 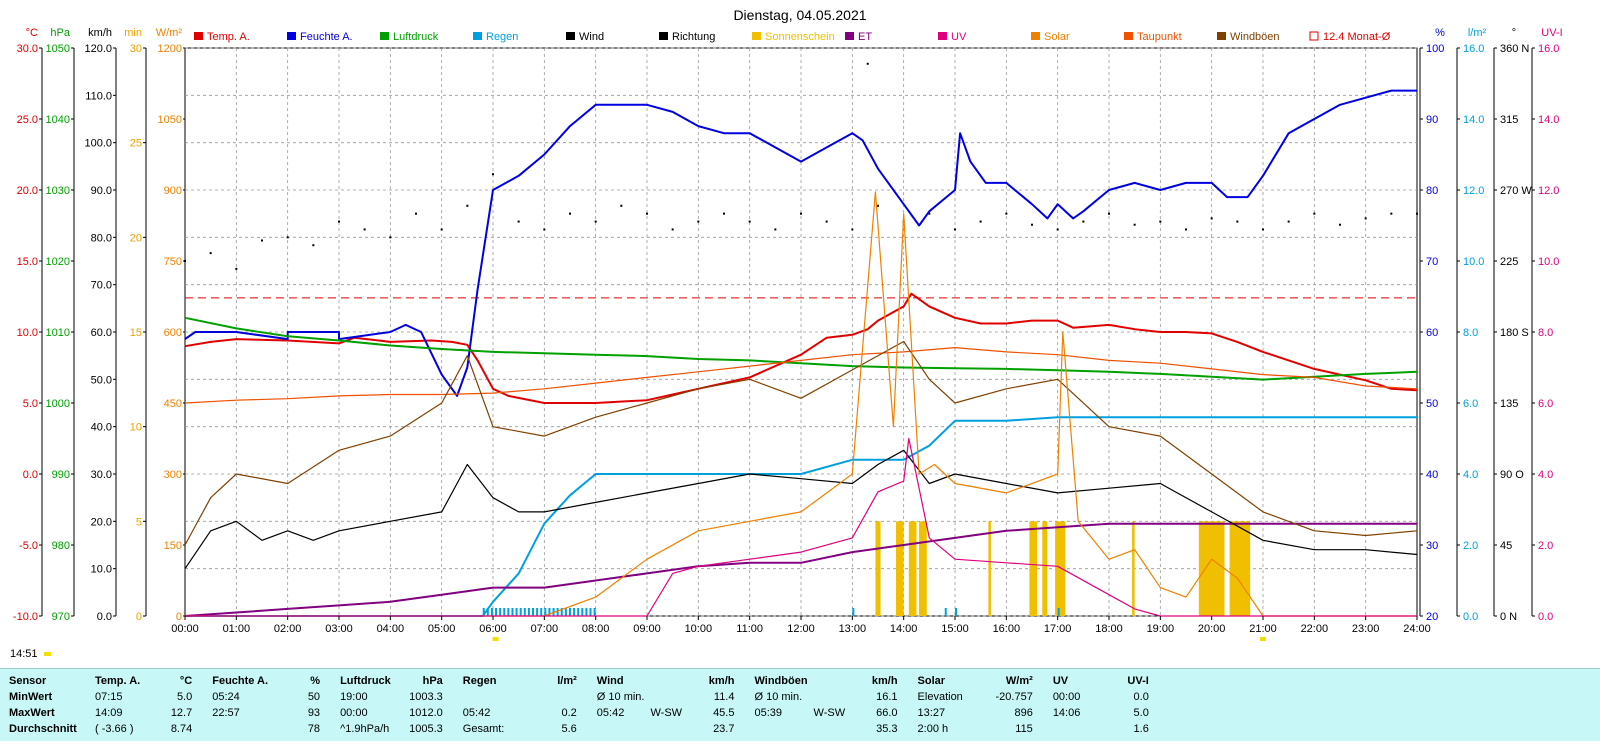 What do you see at coordinates (1045, 568) in the screenshot?
I see `sunshine-bar` at bounding box center [1045, 568].